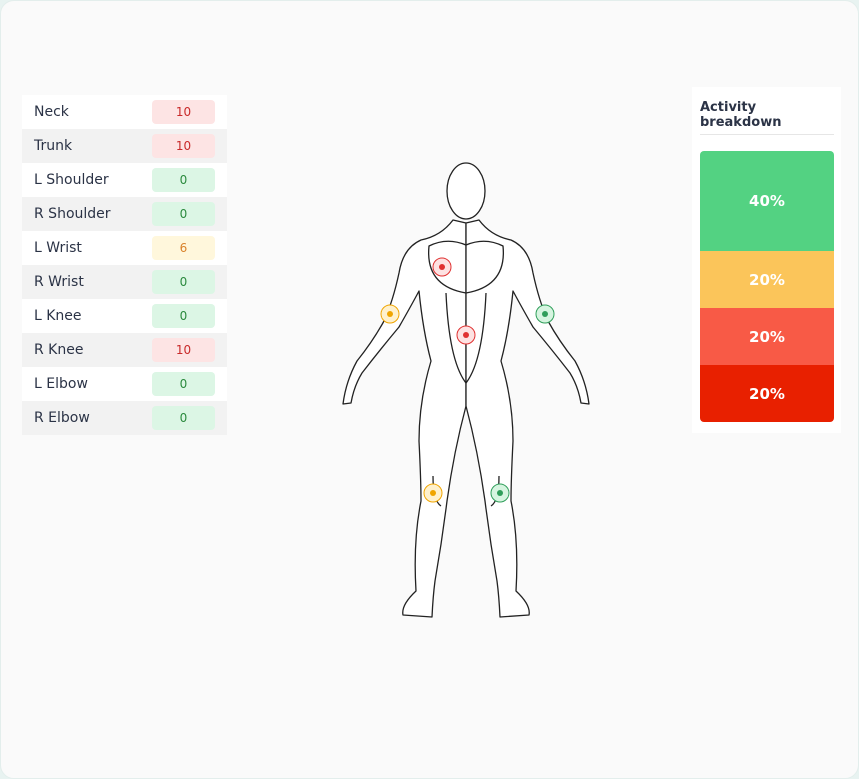  Describe the element at coordinates (767, 134) in the screenshot. I see `separator` at that location.